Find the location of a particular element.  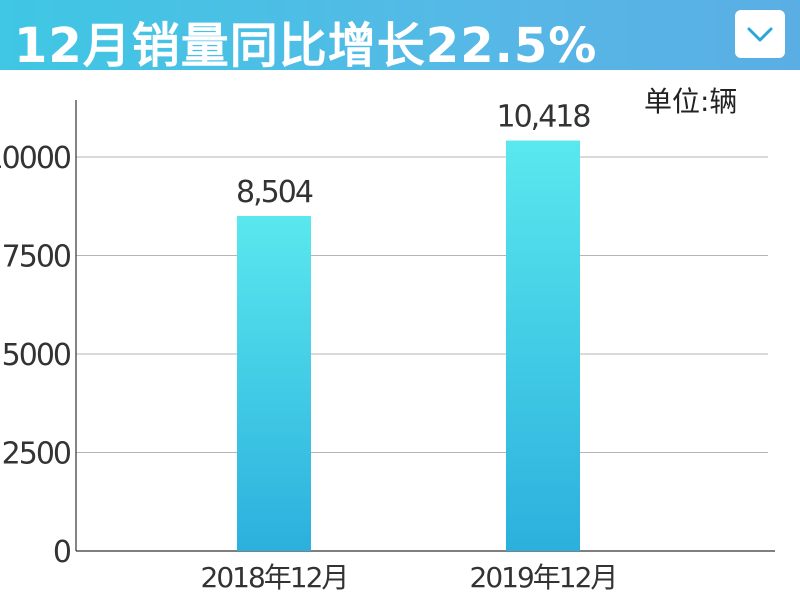

bar-value-label: 8,504 is located at coordinates (274, 192).